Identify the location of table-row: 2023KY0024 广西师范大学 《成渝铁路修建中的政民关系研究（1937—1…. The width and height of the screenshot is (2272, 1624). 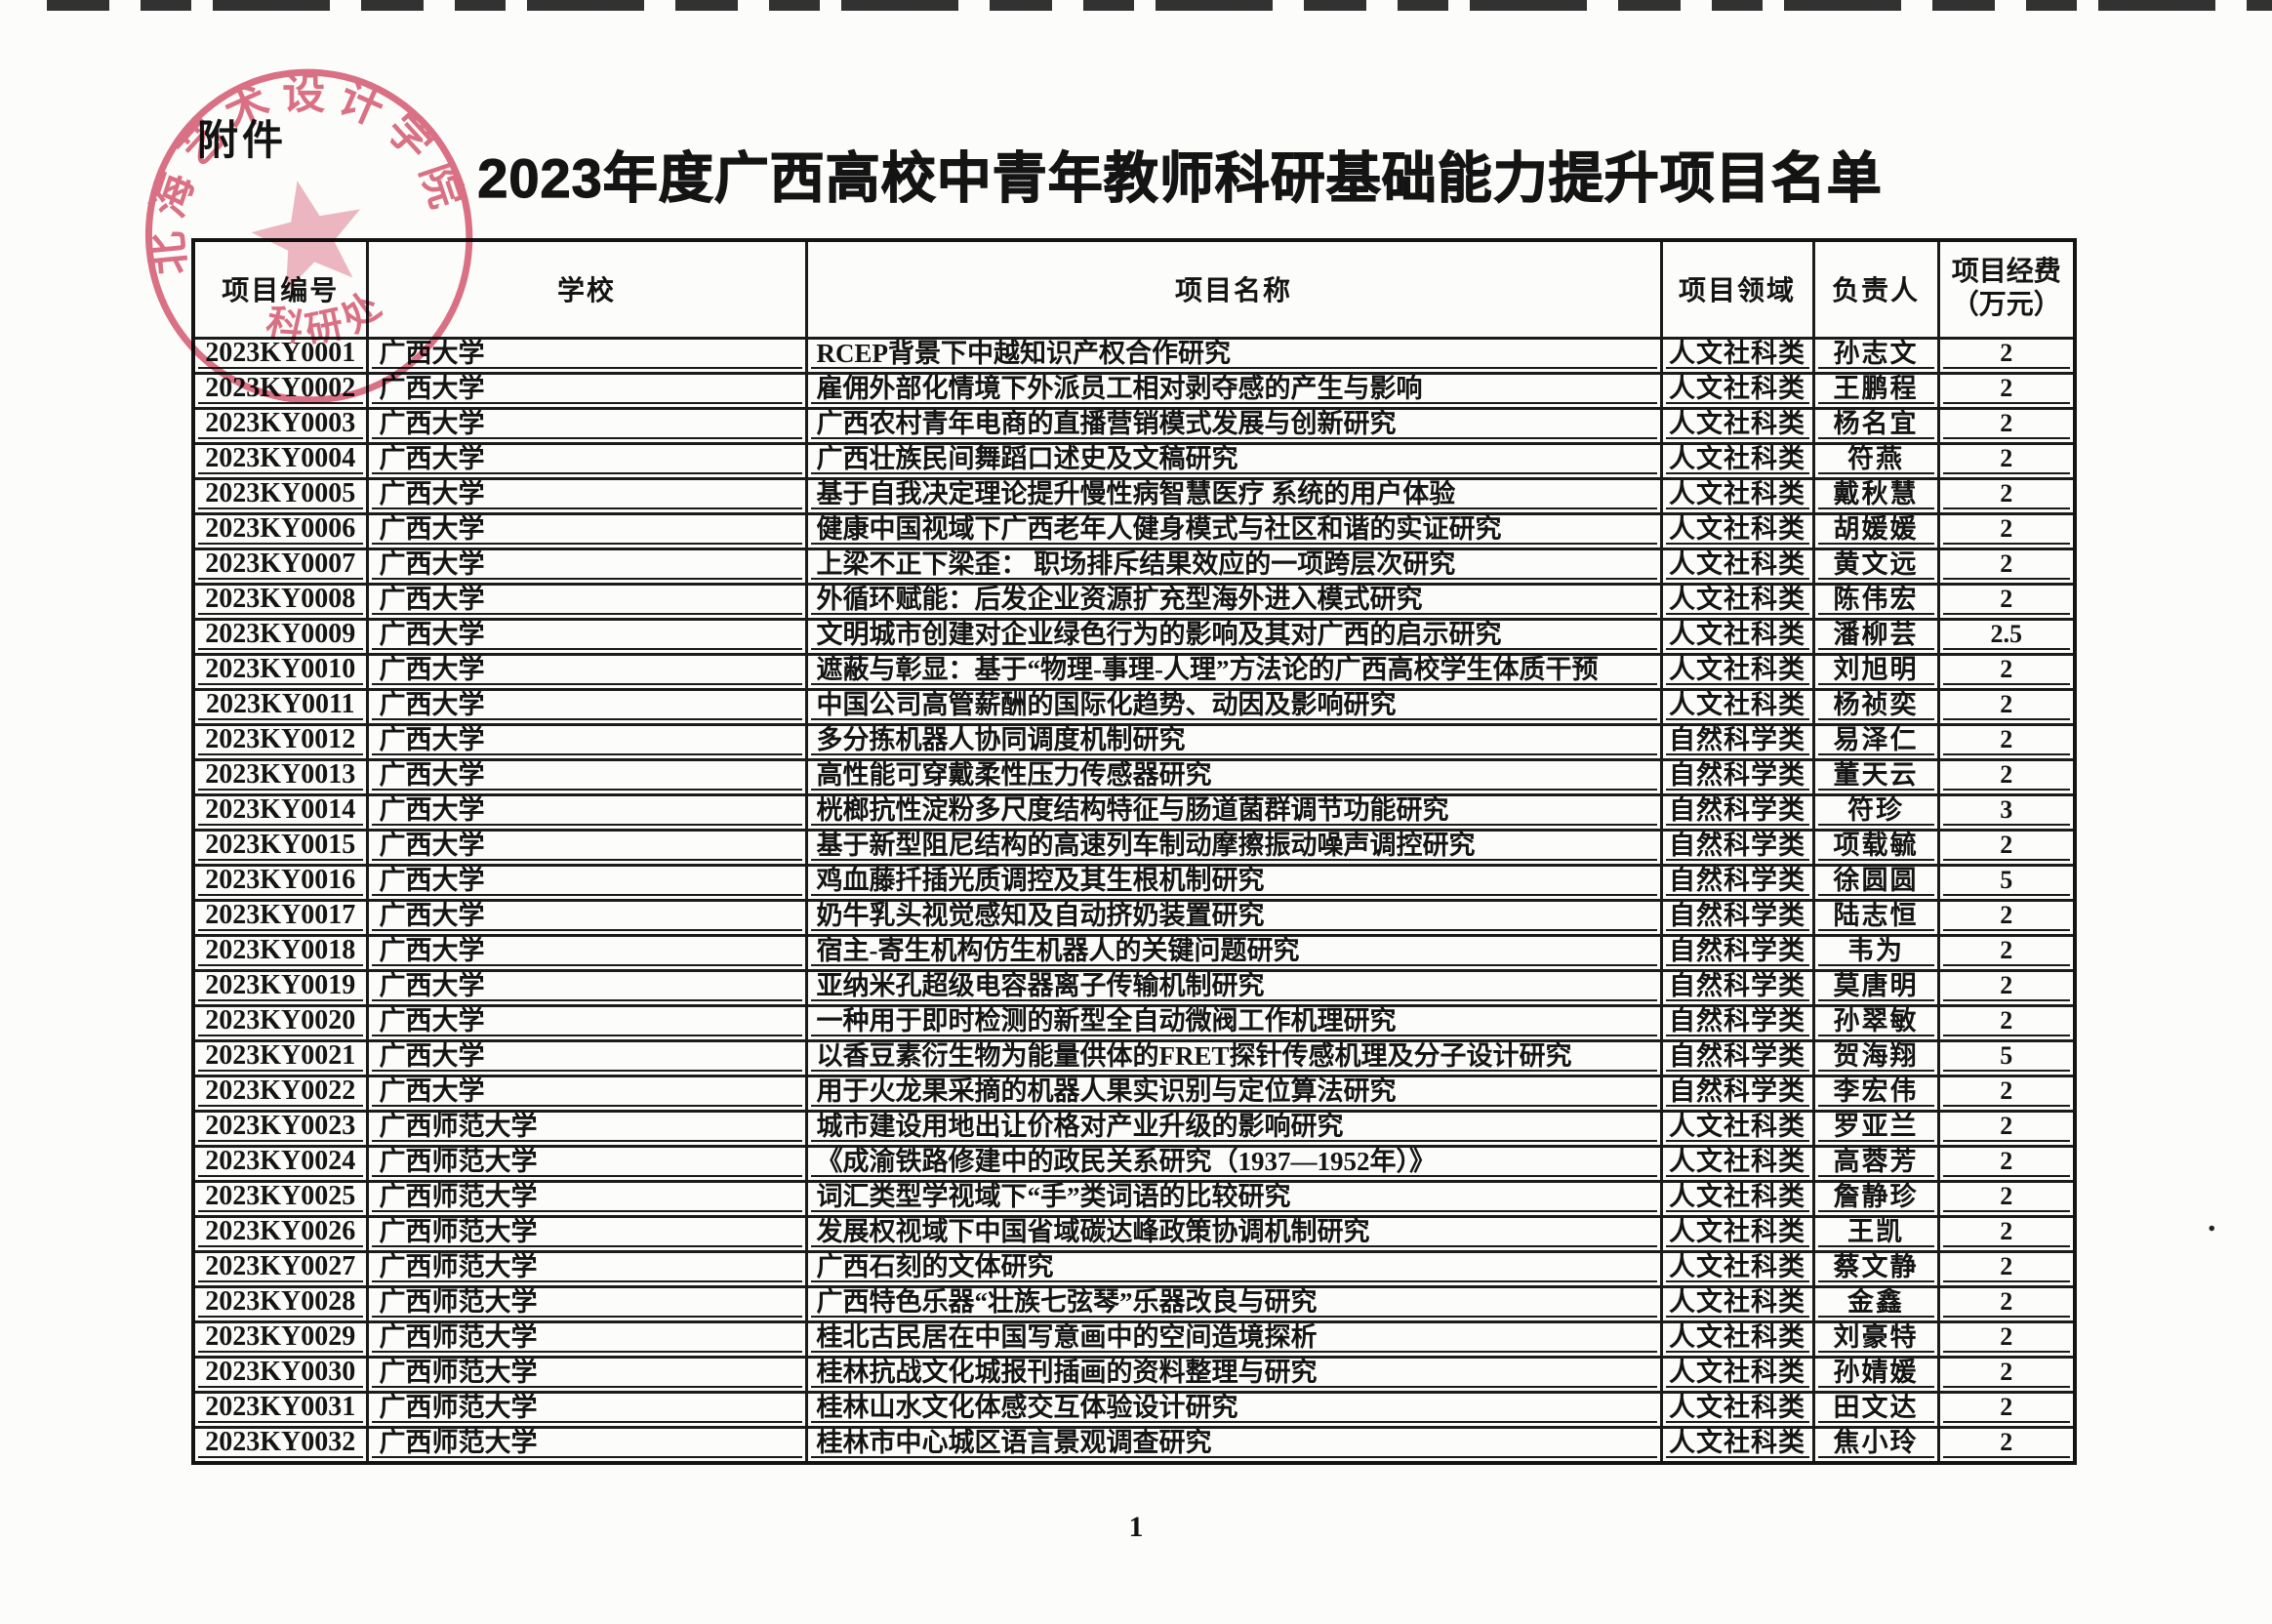
(1134, 1163).